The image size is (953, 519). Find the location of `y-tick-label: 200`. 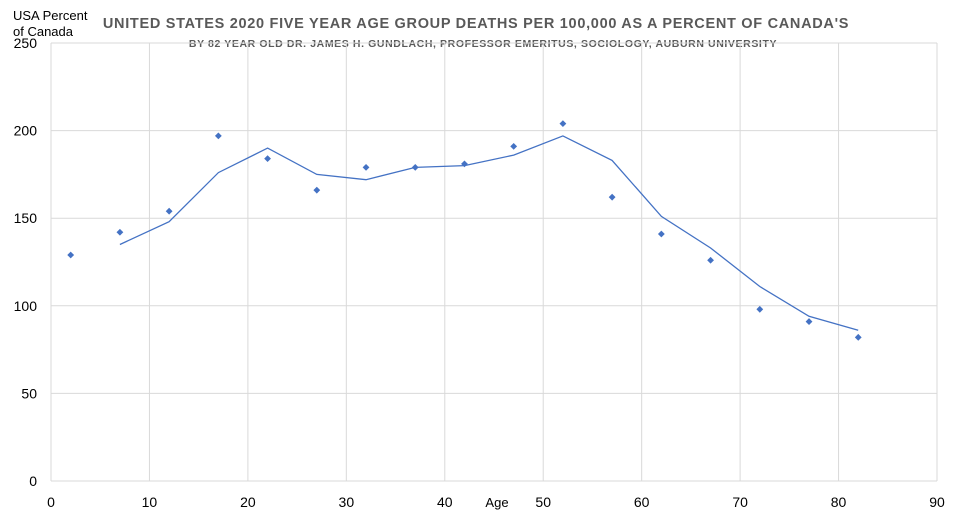

y-tick-label: 200 is located at coordinates (26, 131).